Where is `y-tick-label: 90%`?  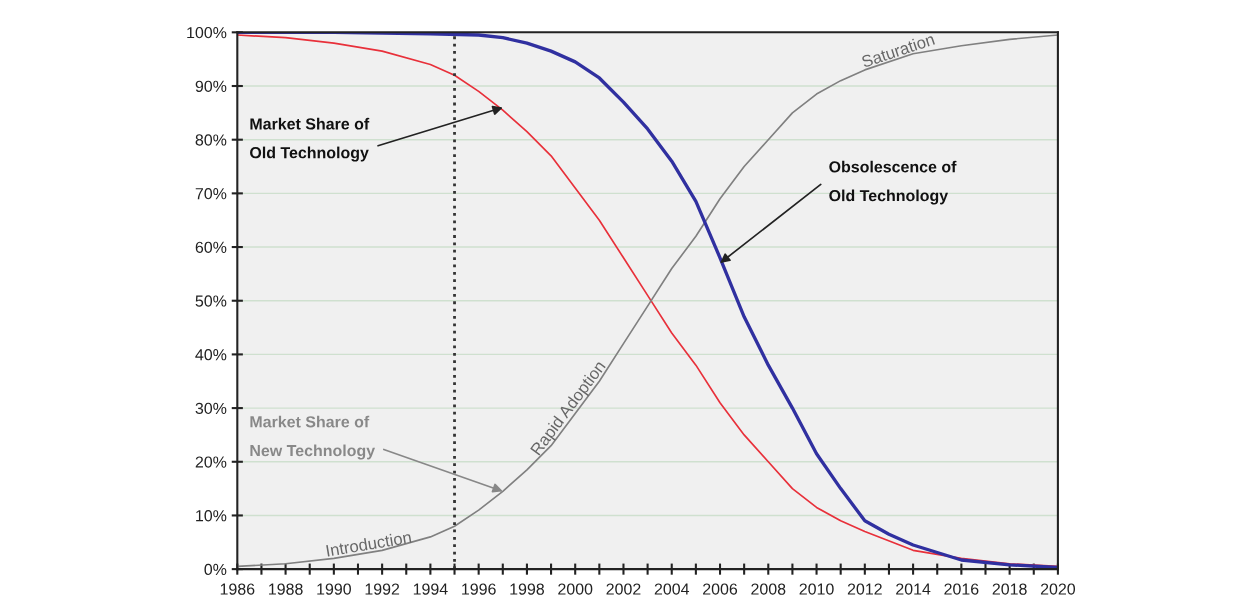 y-tick-label: 90% is located at coordinates (211, 86).